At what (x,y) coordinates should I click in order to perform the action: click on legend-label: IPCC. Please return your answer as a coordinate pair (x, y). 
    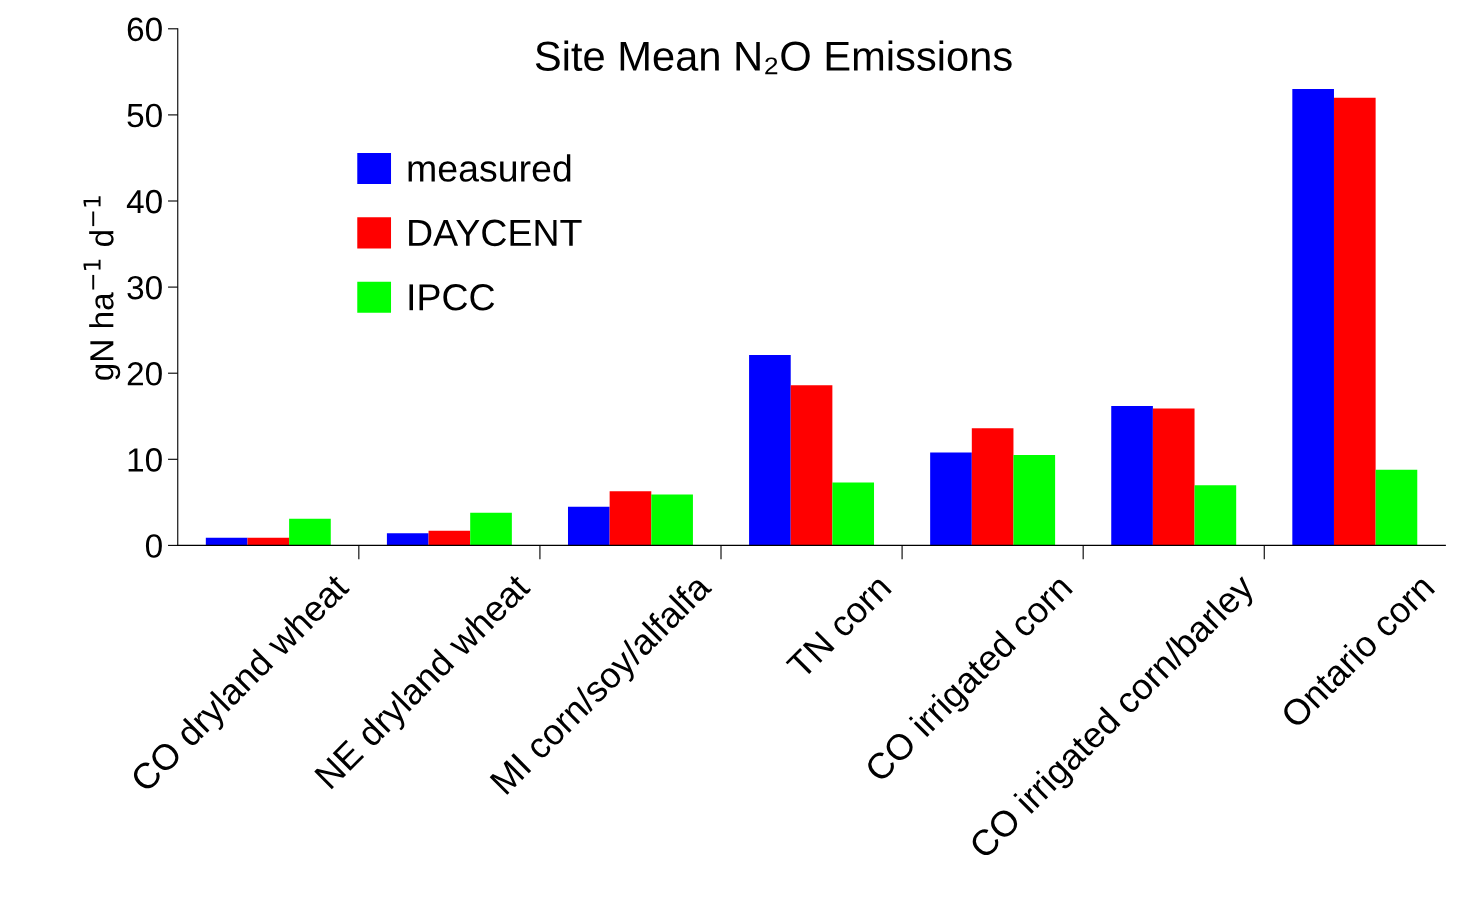
    Looking at the image, I should click on (452, 297).